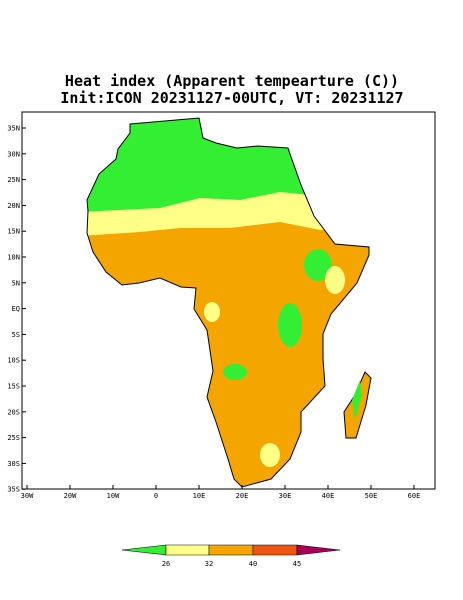 The image size is (463, 600). Describe the element at coordinates (253, 564) in the screenshot. I see `colorbar-label: 40` at that location.